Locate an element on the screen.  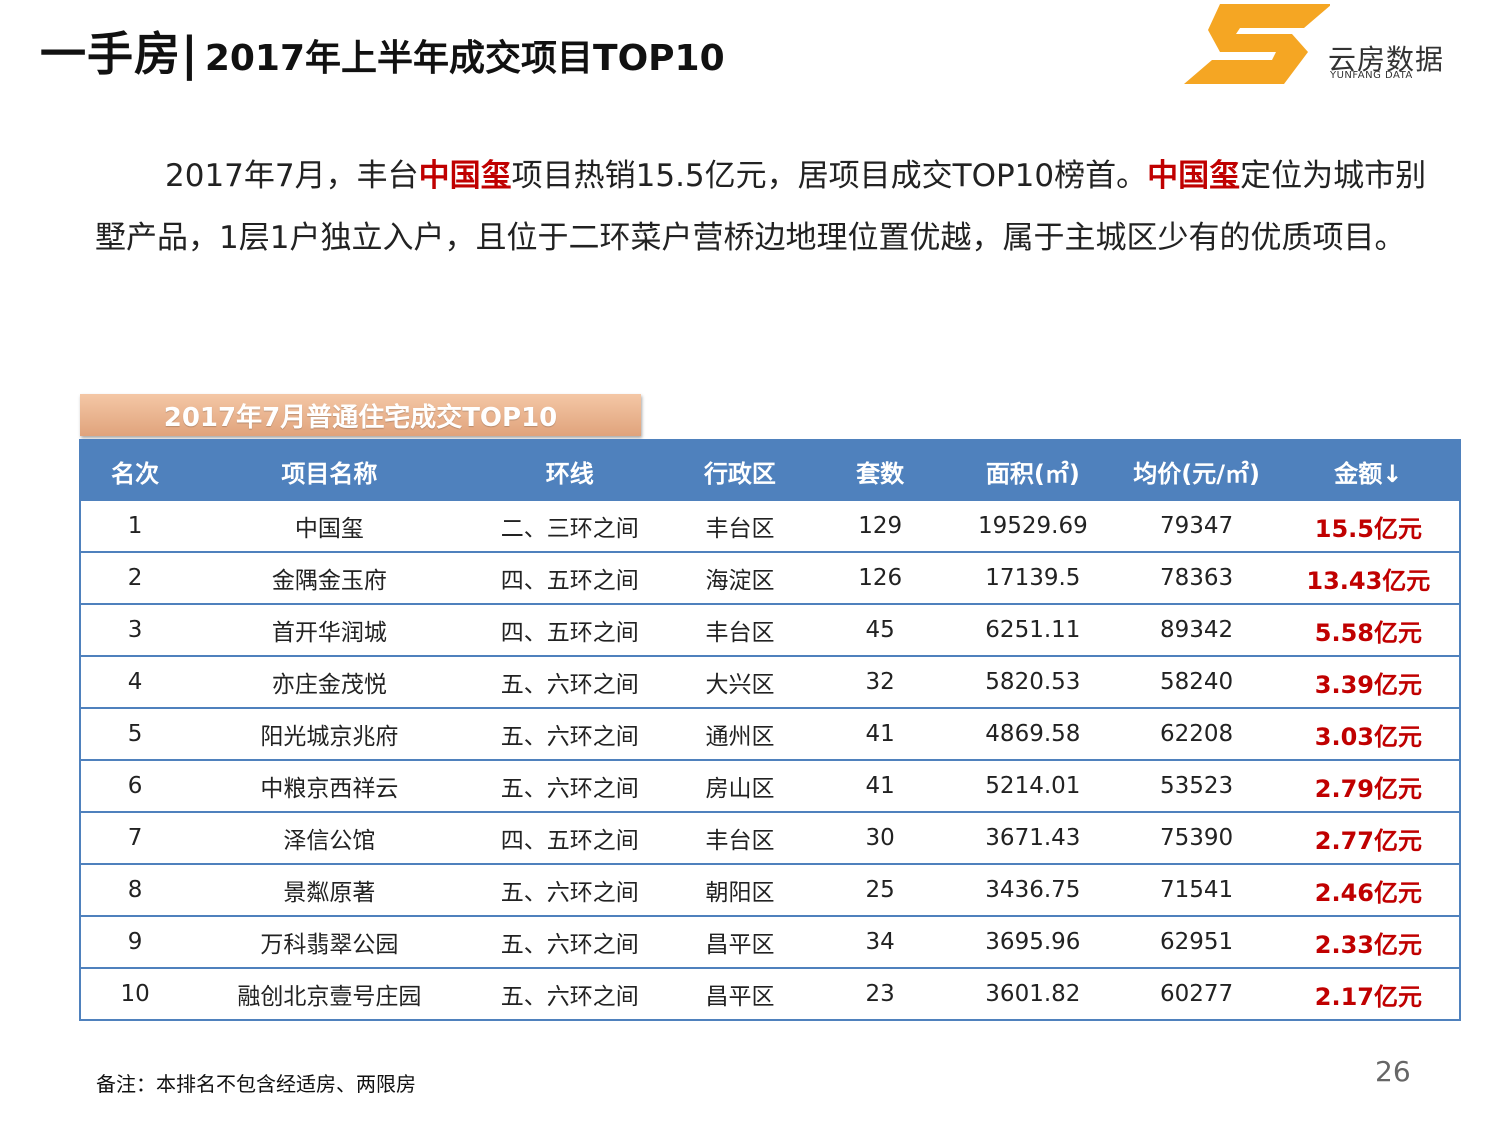
cell-amount: 3.03亿元 is located at coordinates (1368, 734).